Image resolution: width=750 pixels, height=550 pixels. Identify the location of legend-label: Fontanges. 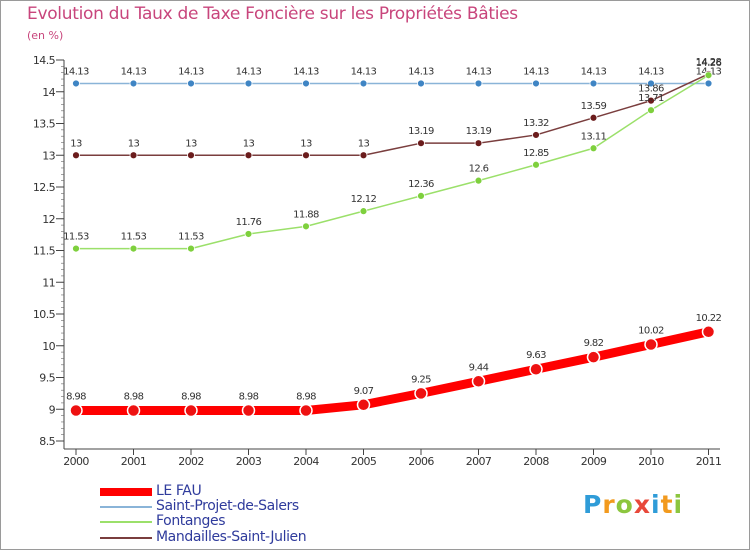
(191, 521).